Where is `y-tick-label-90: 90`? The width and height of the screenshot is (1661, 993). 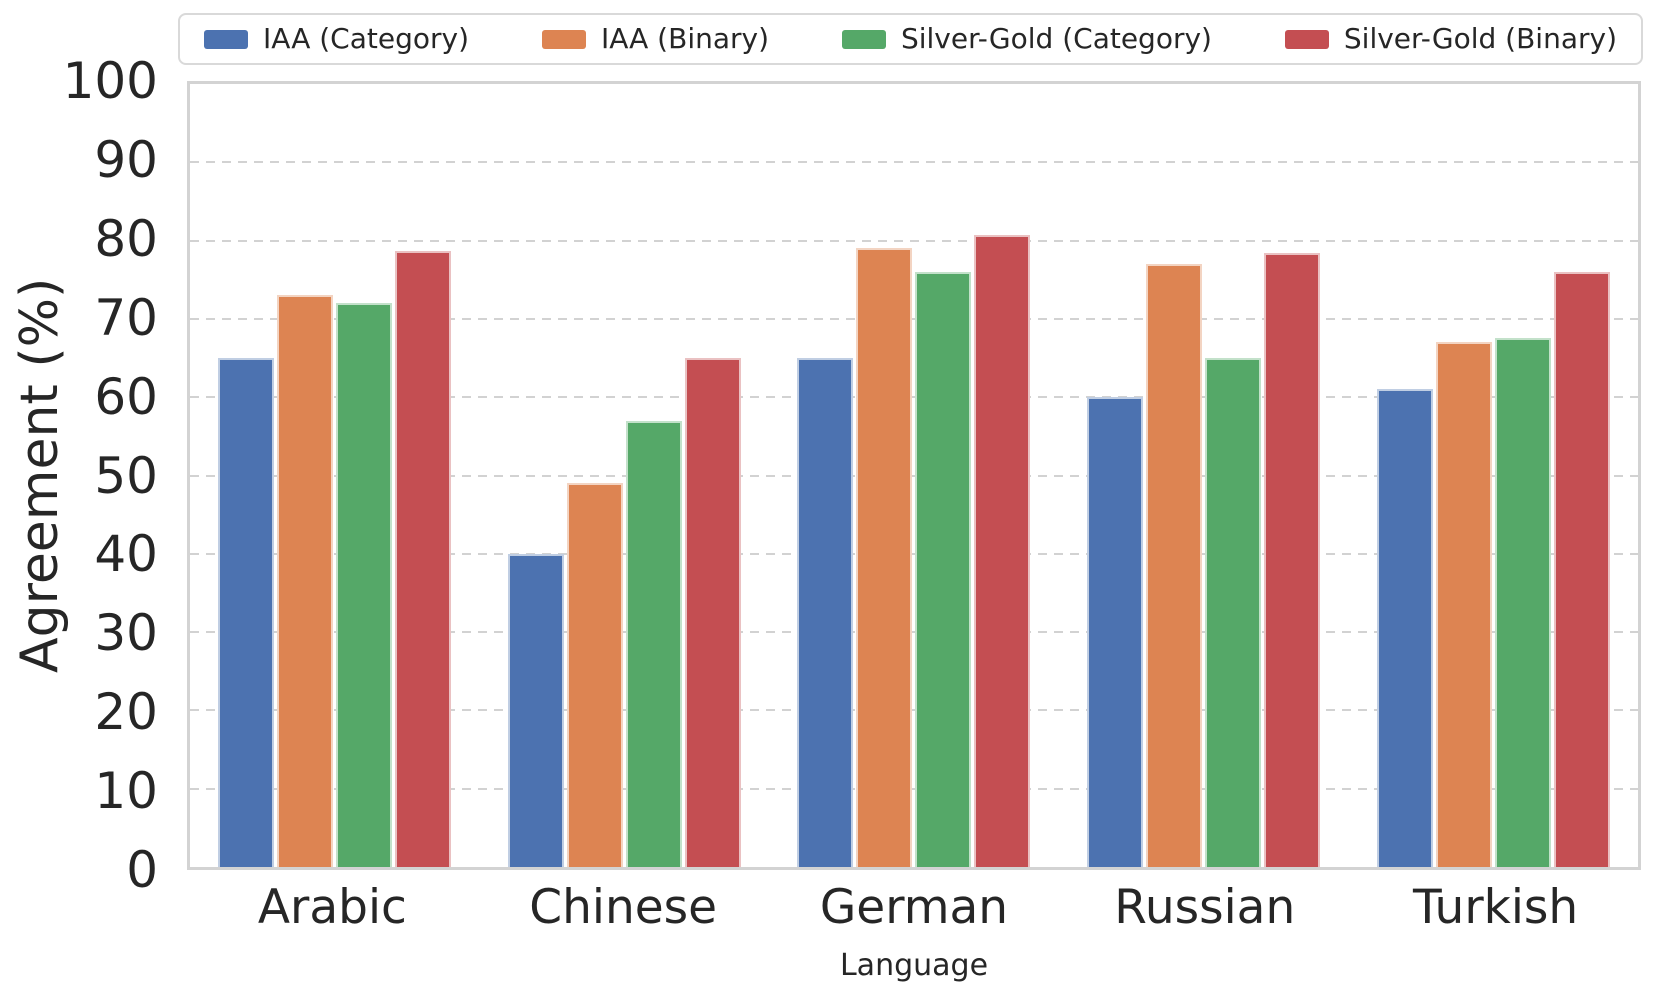
y-tick-label-90: 90 is located at coordinates (126, 159).